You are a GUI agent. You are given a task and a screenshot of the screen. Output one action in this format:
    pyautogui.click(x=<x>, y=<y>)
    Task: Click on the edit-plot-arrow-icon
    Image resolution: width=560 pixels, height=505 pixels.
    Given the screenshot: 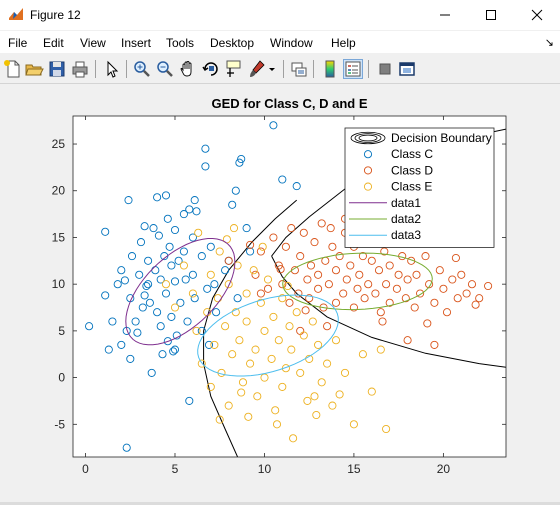 What is the action you would take?
    pyautogui.click(x=112, y=69)
    